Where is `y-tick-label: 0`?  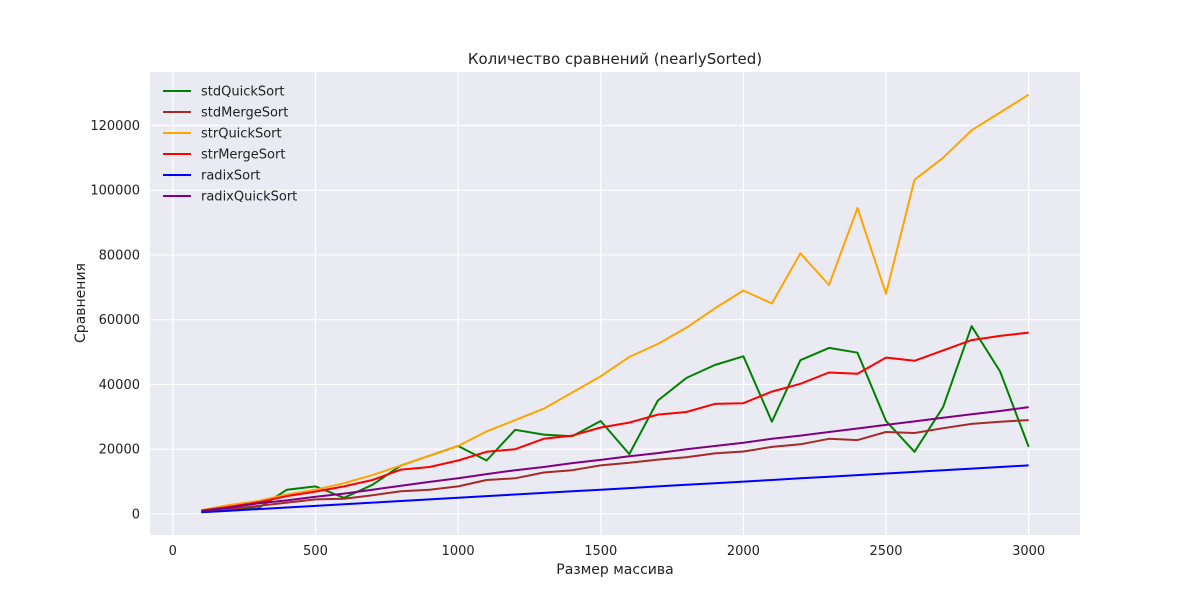
y-tick-label: 0 is located at coordinates (136, 514).